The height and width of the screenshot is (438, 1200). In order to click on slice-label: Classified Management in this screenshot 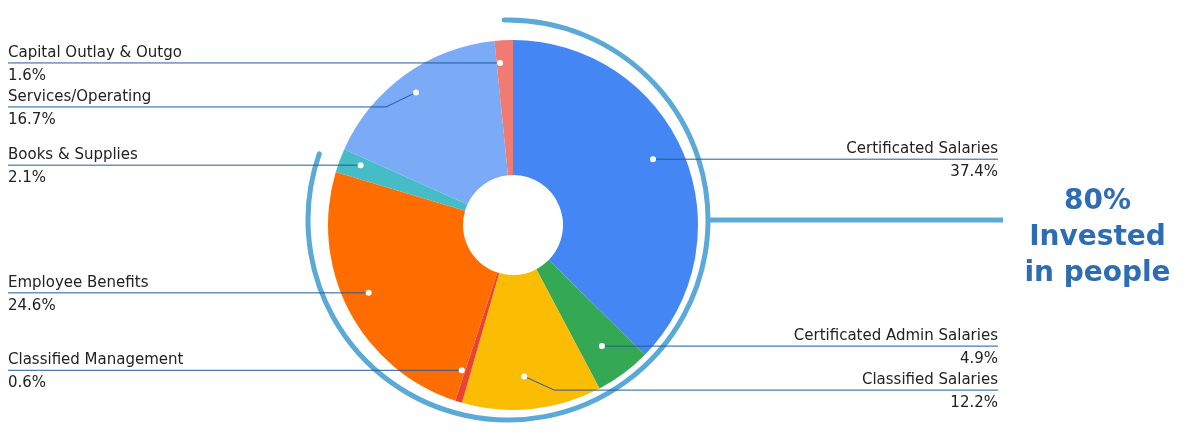, I will do `click(96, 359)`.